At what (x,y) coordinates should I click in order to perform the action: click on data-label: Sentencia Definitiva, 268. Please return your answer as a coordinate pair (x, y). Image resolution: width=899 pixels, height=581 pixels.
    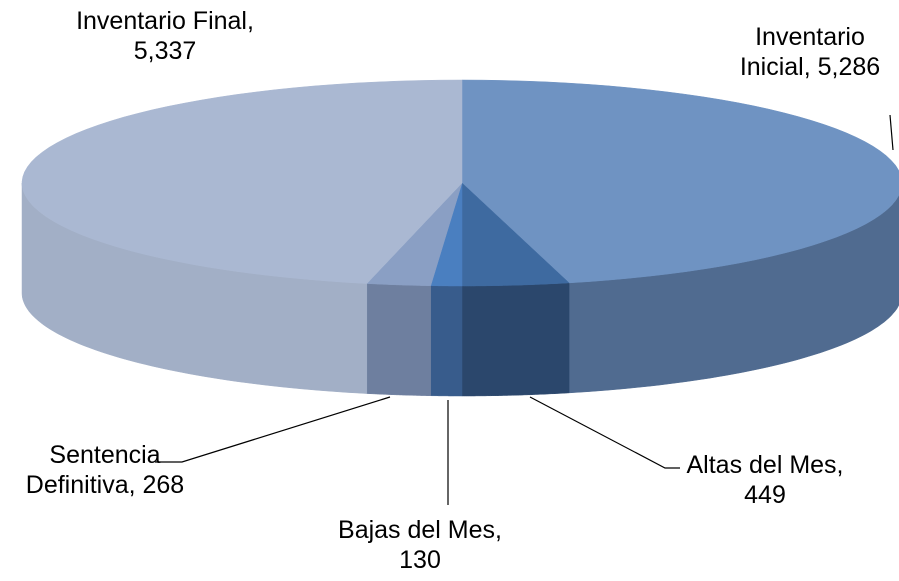
    Looking at the image, I should click on (105, 470).